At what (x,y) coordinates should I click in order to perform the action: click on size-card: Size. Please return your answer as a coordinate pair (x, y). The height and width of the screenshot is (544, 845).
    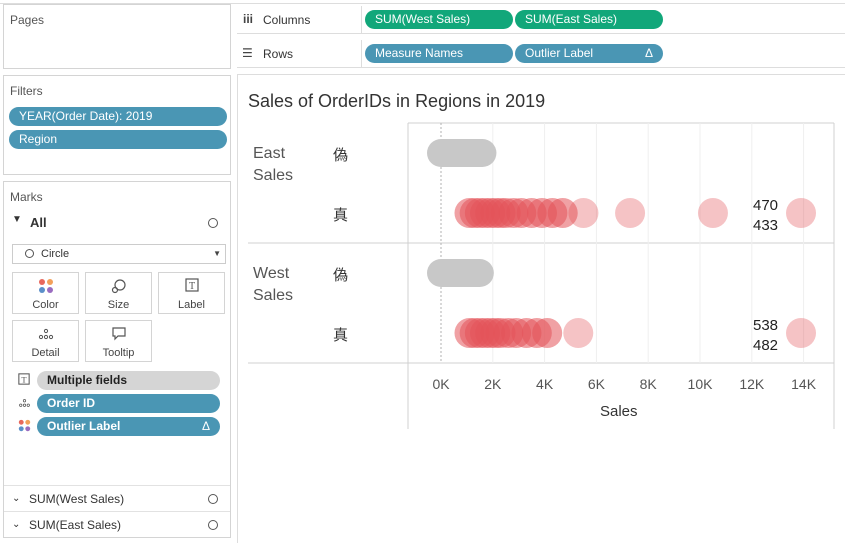
    Looking at the image, I should click on (118, 293).